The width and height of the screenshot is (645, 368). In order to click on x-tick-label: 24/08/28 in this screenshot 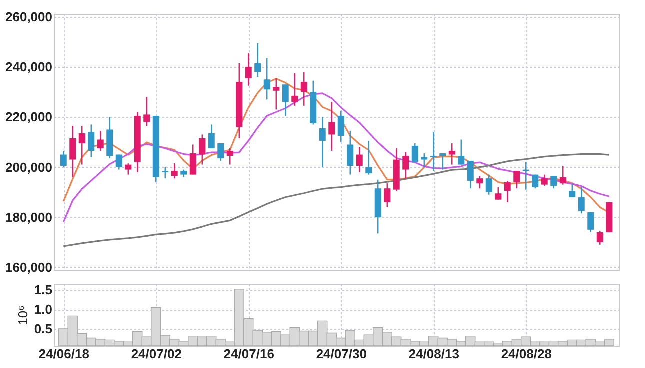, I will do `click(526, 354)`.